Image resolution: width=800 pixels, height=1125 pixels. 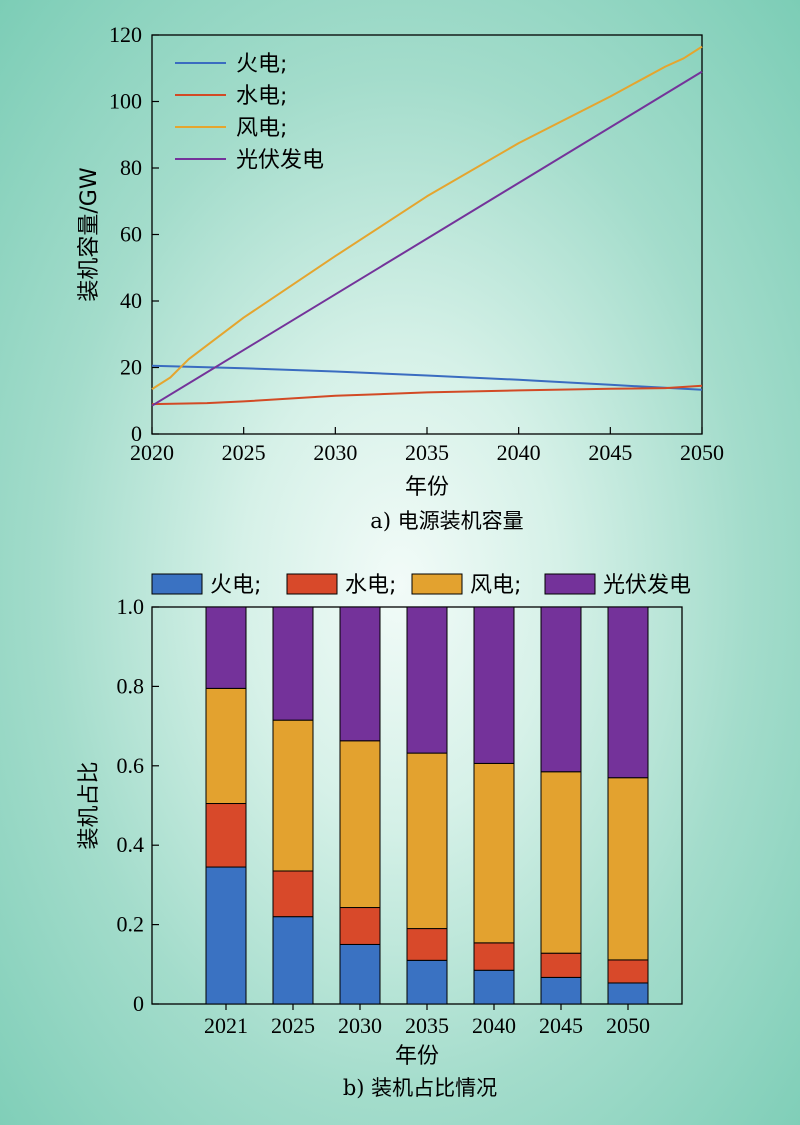 I want to click on y-tick-label: 20, so click(x=131, y=367).